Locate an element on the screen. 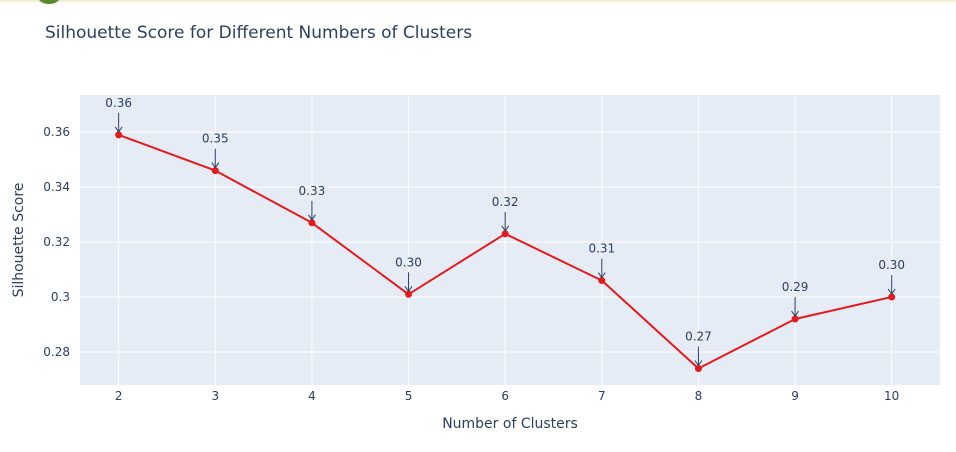 Image resolution: width=956 pixels, height=452 pixels. y-tick-label: 0.32 is located at coordinates (56, 242).